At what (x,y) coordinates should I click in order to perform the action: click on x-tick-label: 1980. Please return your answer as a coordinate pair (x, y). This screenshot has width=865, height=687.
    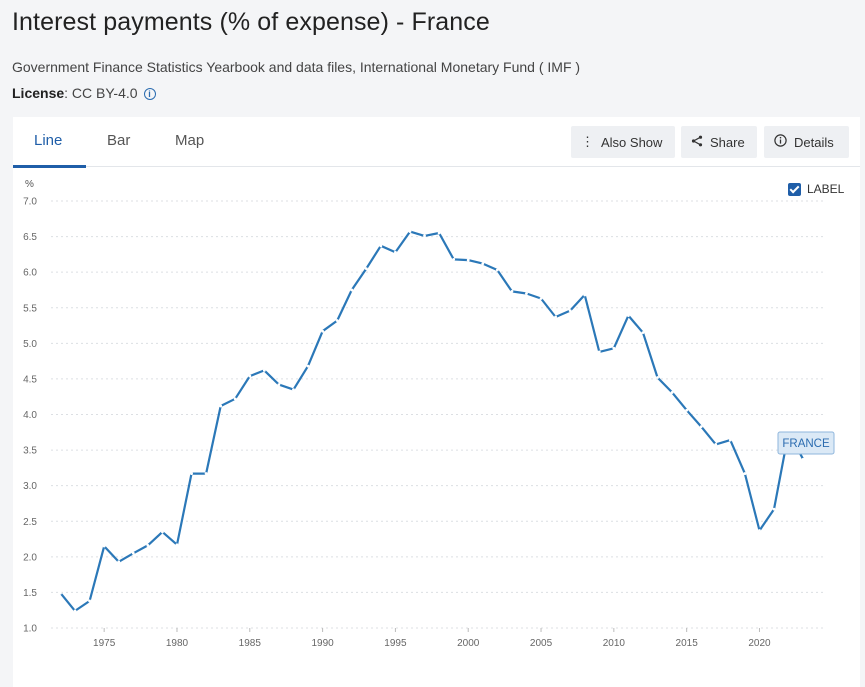
    Looking at the image, I should click on (177, 643).